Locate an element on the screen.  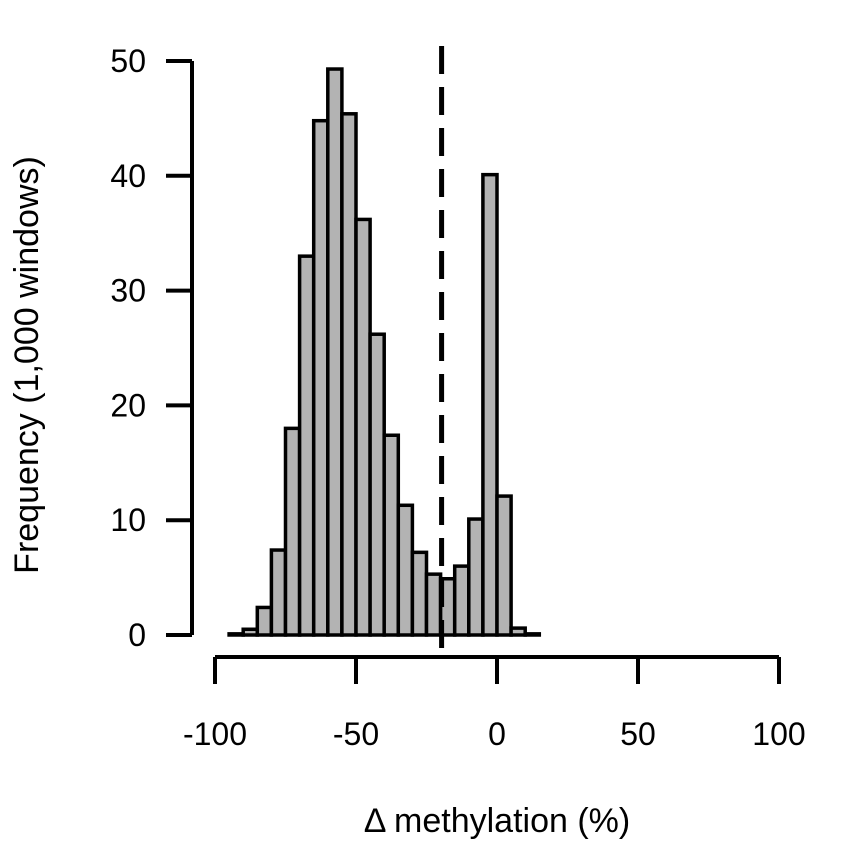
x-tick-label: 100 is located at coordinates (778, 734).